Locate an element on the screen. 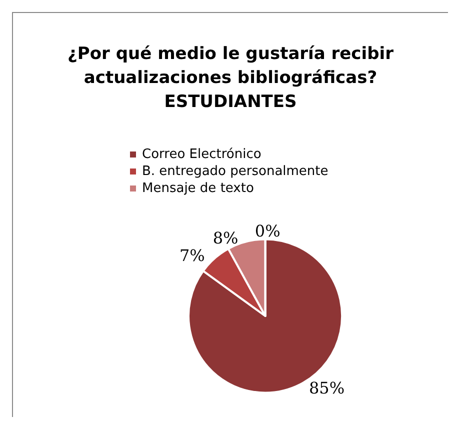  legend-label: Correo Electrónico is located at coordinates (202, 154).